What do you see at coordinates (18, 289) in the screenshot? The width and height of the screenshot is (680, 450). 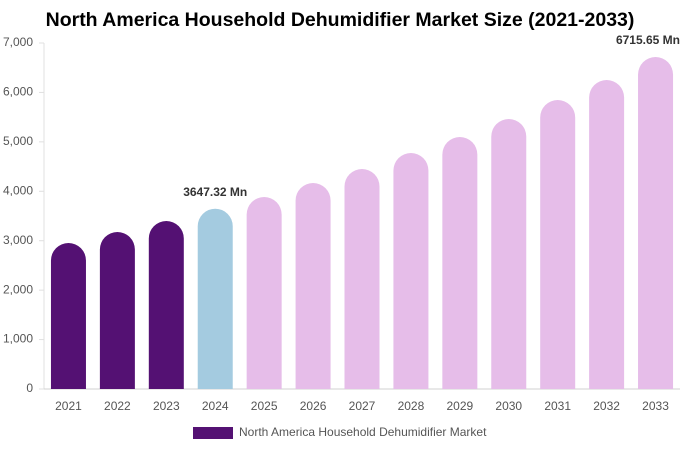 I see `y-tick-label: 2,000` at bounding box center [18, 289].